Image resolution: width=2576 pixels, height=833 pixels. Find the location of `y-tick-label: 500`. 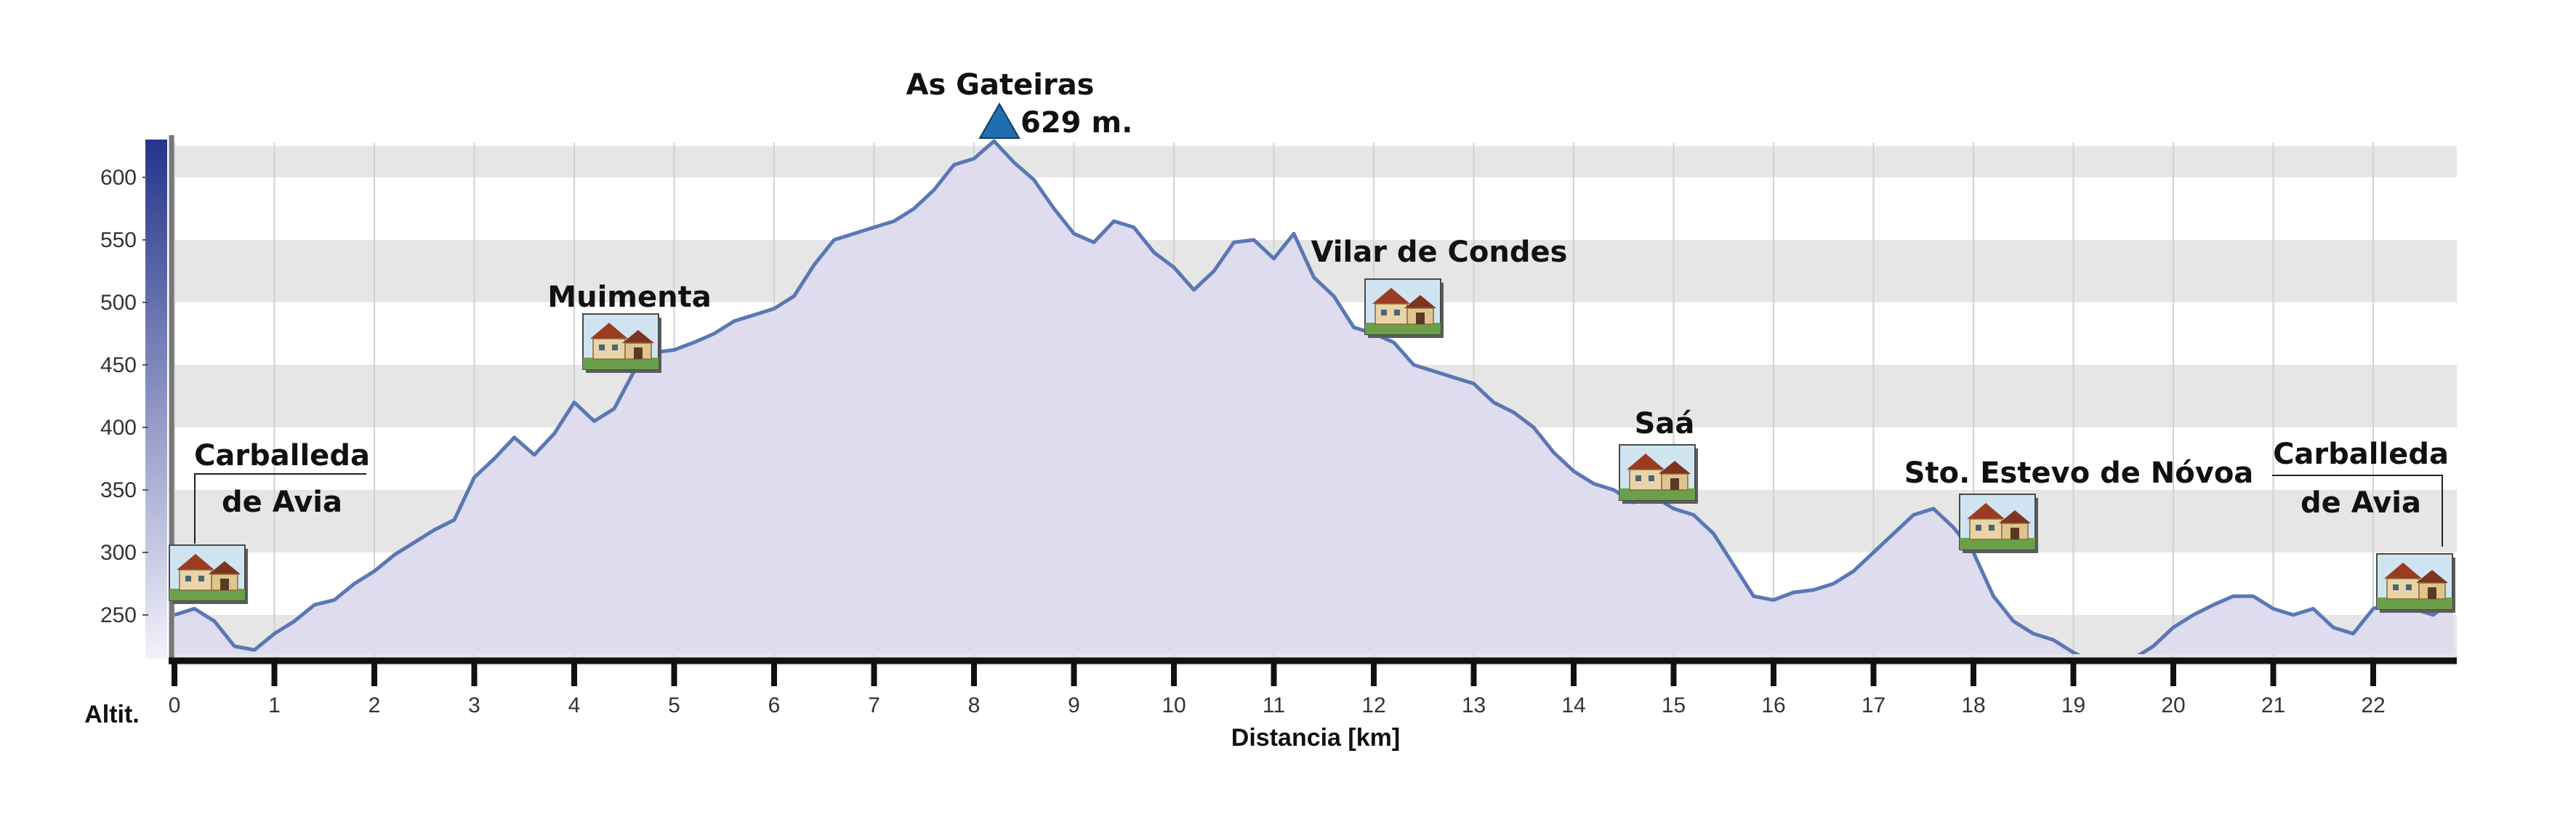

y-tick-label: 500 is located at coordinates (118, 303).